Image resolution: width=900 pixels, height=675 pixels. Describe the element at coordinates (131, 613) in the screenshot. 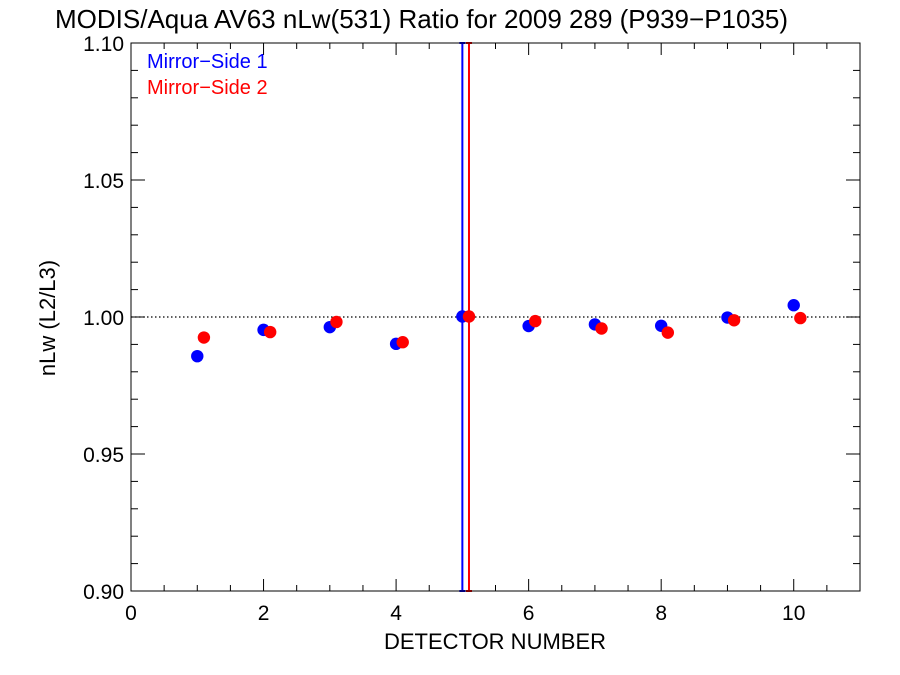

I see `x-tick-label: 0` at that location.